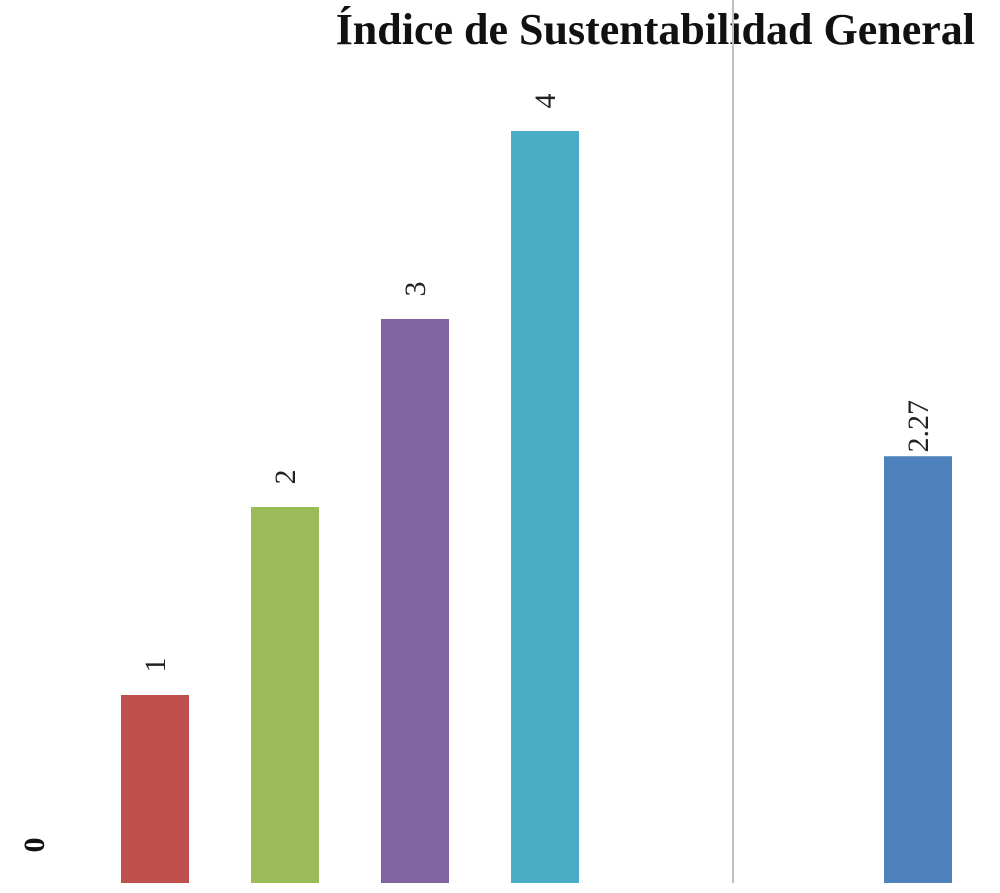 This screenshot has width=1000, height=893. Describe the element at coordinates (34, 845) in the screenshot. I see `baseline-zero-label: 0` at that location.